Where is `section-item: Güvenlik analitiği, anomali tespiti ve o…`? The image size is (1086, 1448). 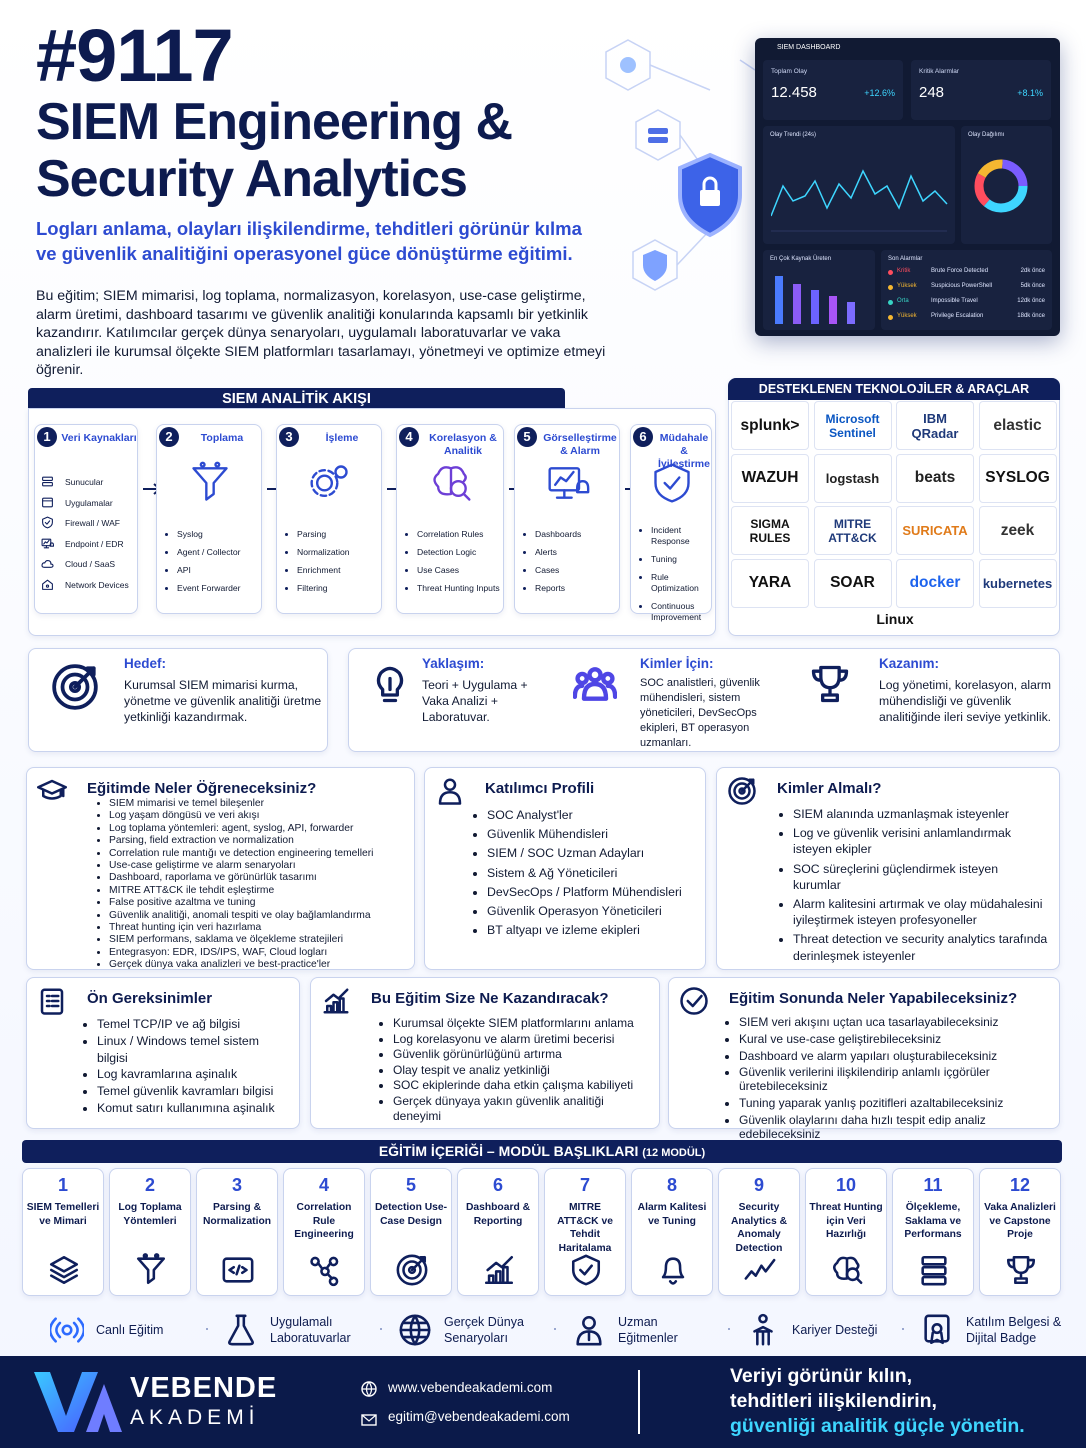
section-item: Güvenlik analitiği, anomali tespiti ve o… is located at coordinates (256, 916).